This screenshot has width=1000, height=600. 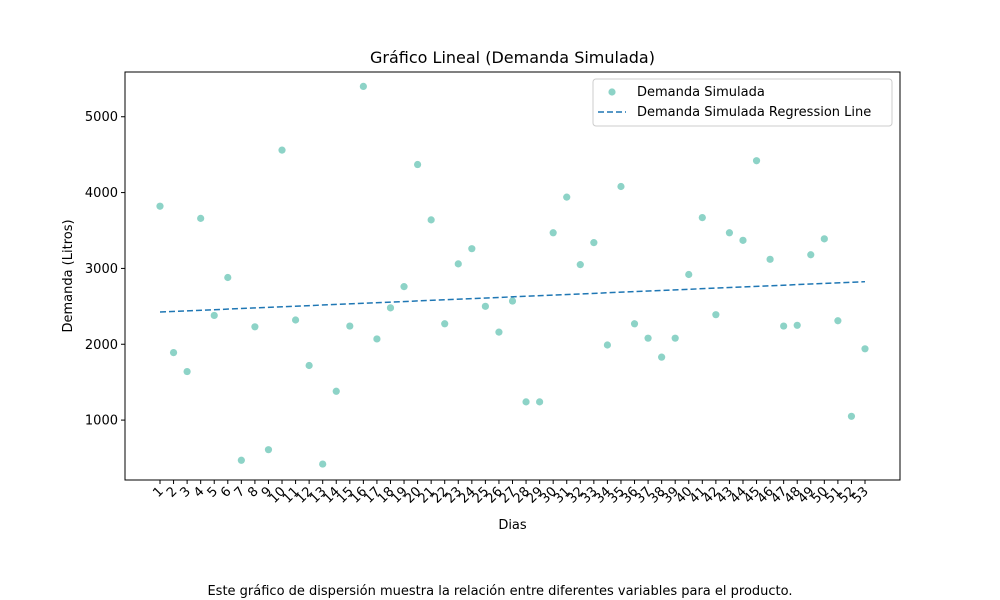 What do you see at coordinates (861, 495) in the screenshot?
I see `x-tick-label: 53` at bounding box center [861, 495].